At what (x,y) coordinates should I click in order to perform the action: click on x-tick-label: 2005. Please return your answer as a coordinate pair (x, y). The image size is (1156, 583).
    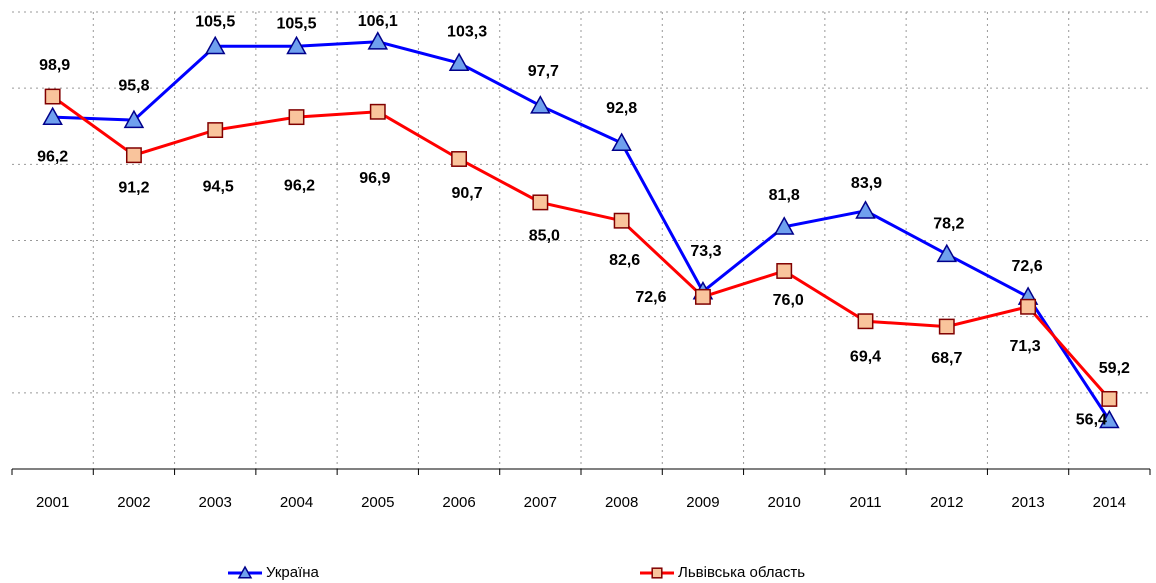
    Looking at the image, I should click on (377, 502).